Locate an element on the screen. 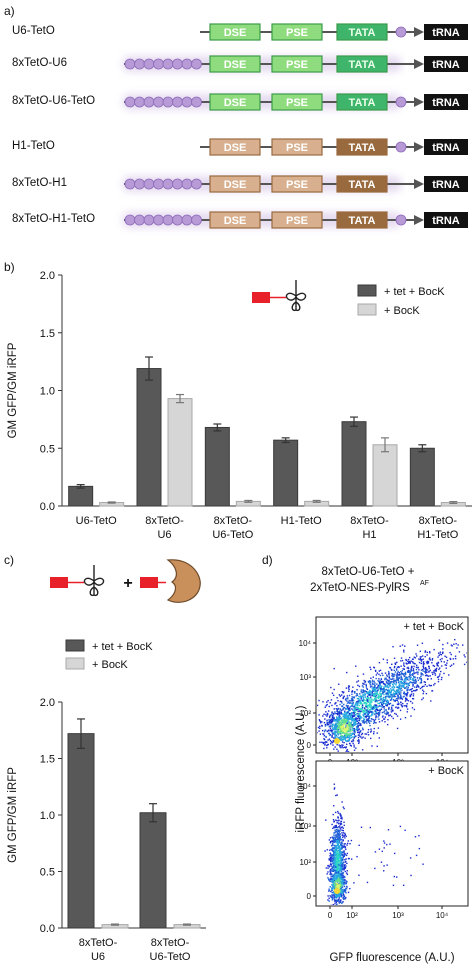  flow-y-tick-label: 10² is located at coordinates (305, 713).